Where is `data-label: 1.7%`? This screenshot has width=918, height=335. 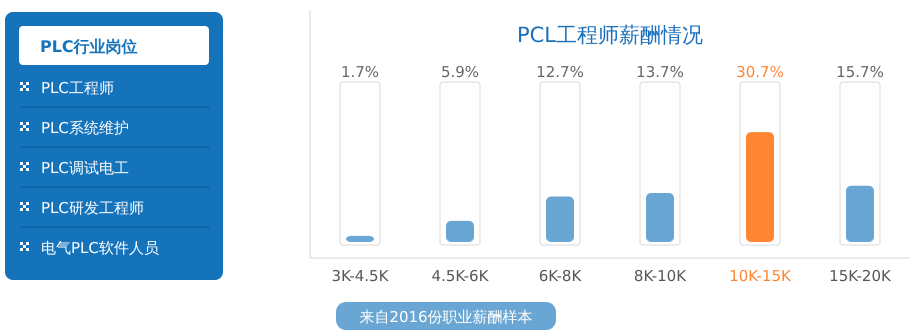
data-label: 1.7% is located at coordinates (360, 72).